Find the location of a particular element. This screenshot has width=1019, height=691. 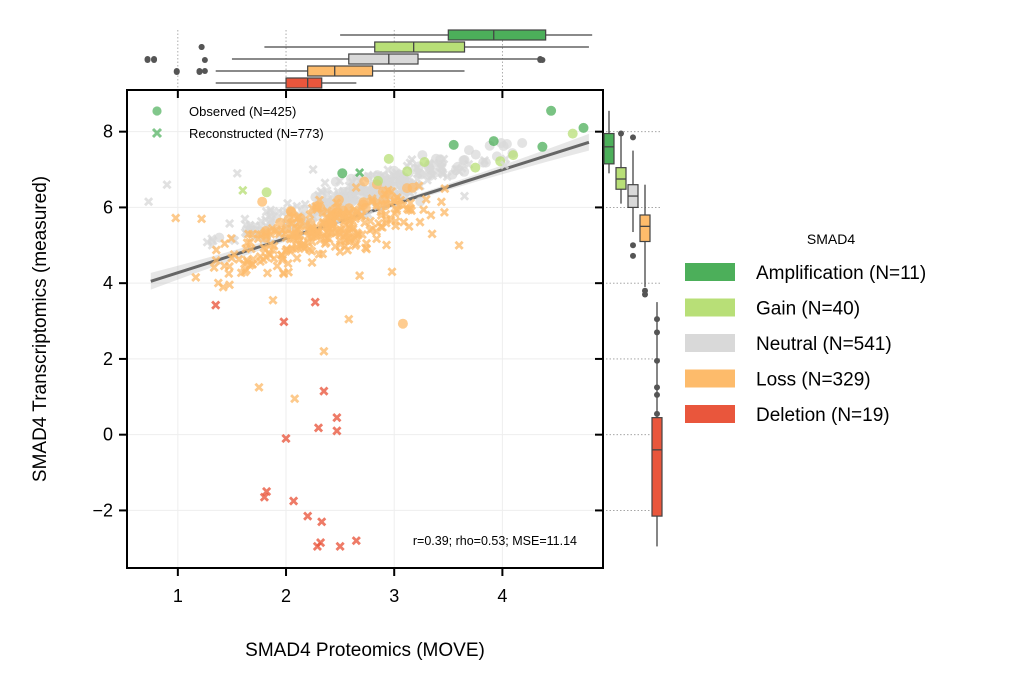

legend-observed-label: Observed (N=425) is located at coordinates (242, 111).